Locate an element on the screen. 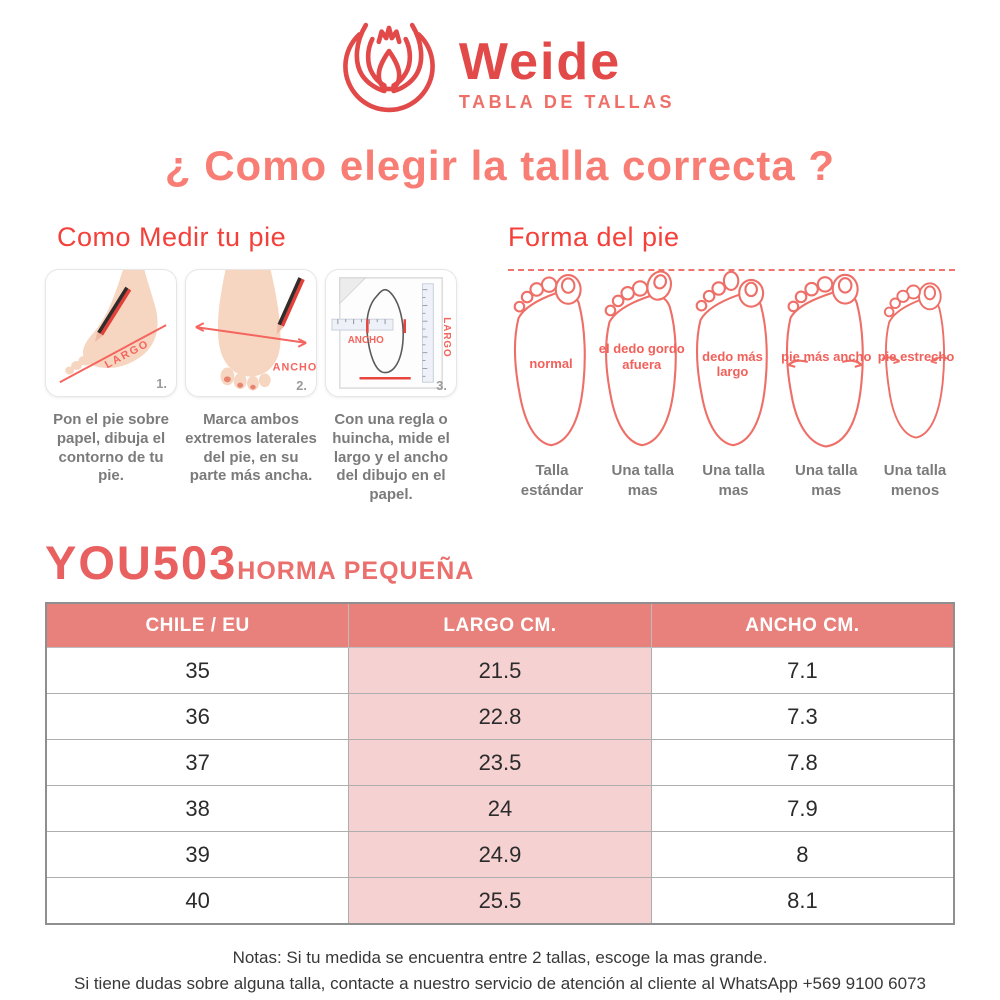  size-table-header-row: CHILE / EU LARGO CM. ANCHO CM. is located at coordinates (500, 625).